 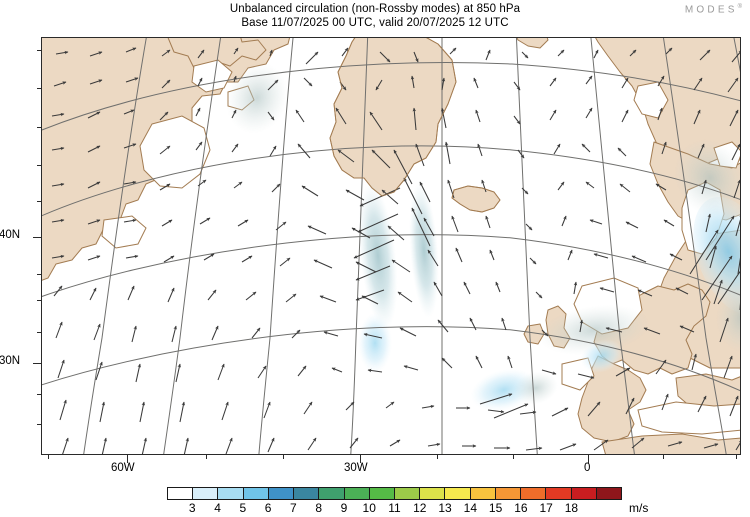 What do you see at coordinates (217, 55) in the screenshot?
I see `land-baffin` at bounding box center [217, 55].